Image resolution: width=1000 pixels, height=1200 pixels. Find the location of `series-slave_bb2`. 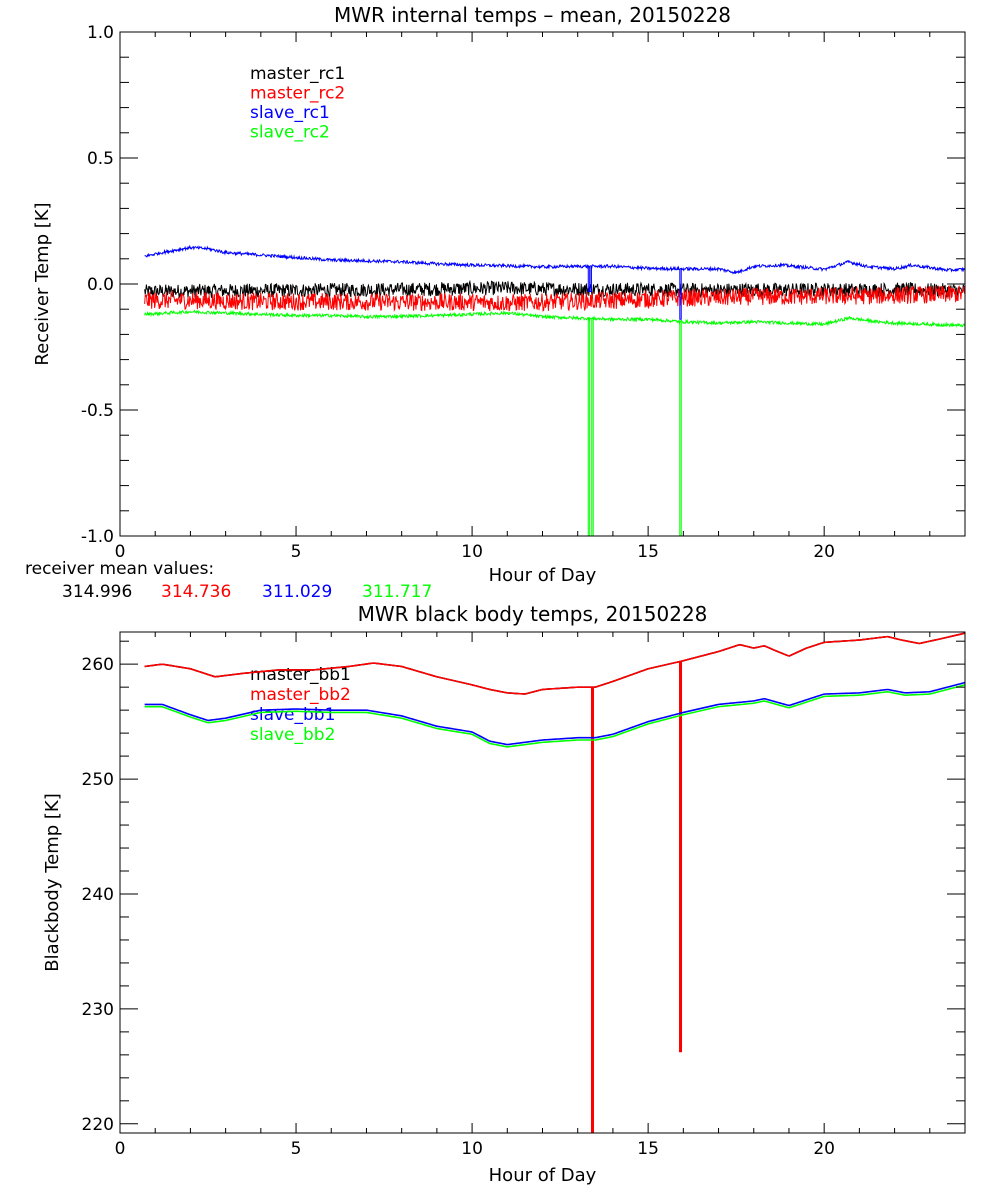

series-slave_bb2 is located at coordinates (554, 716).